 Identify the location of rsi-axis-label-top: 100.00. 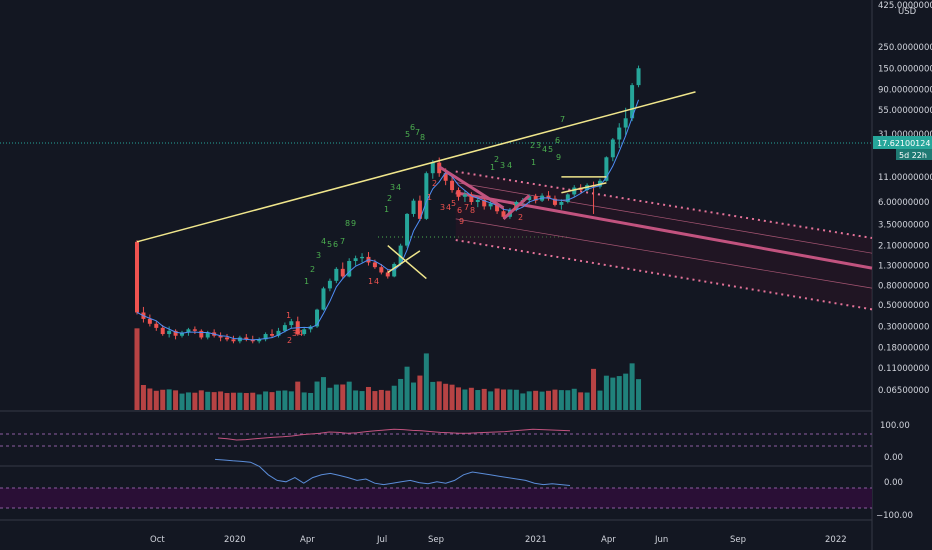
(895, 426).